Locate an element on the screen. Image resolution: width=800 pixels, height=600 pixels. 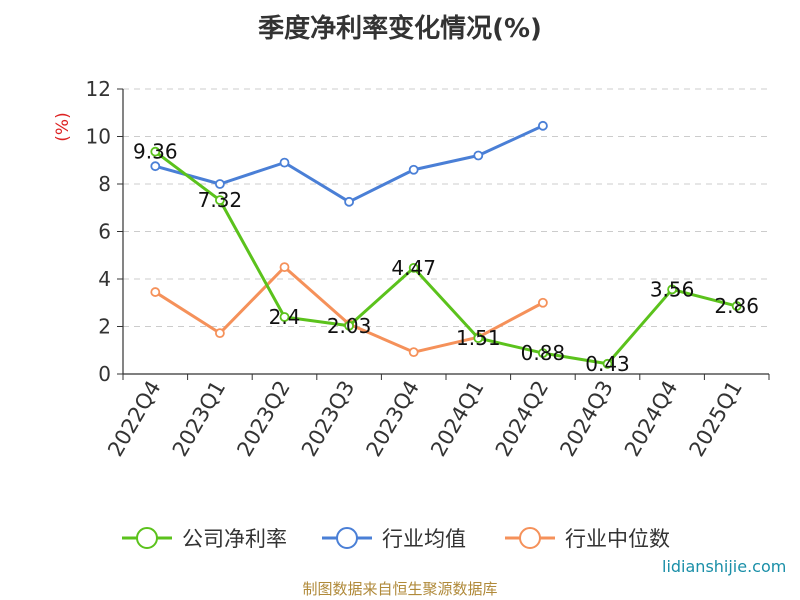
legend-label: 公司净利率 is located at coordinates (234, 539).